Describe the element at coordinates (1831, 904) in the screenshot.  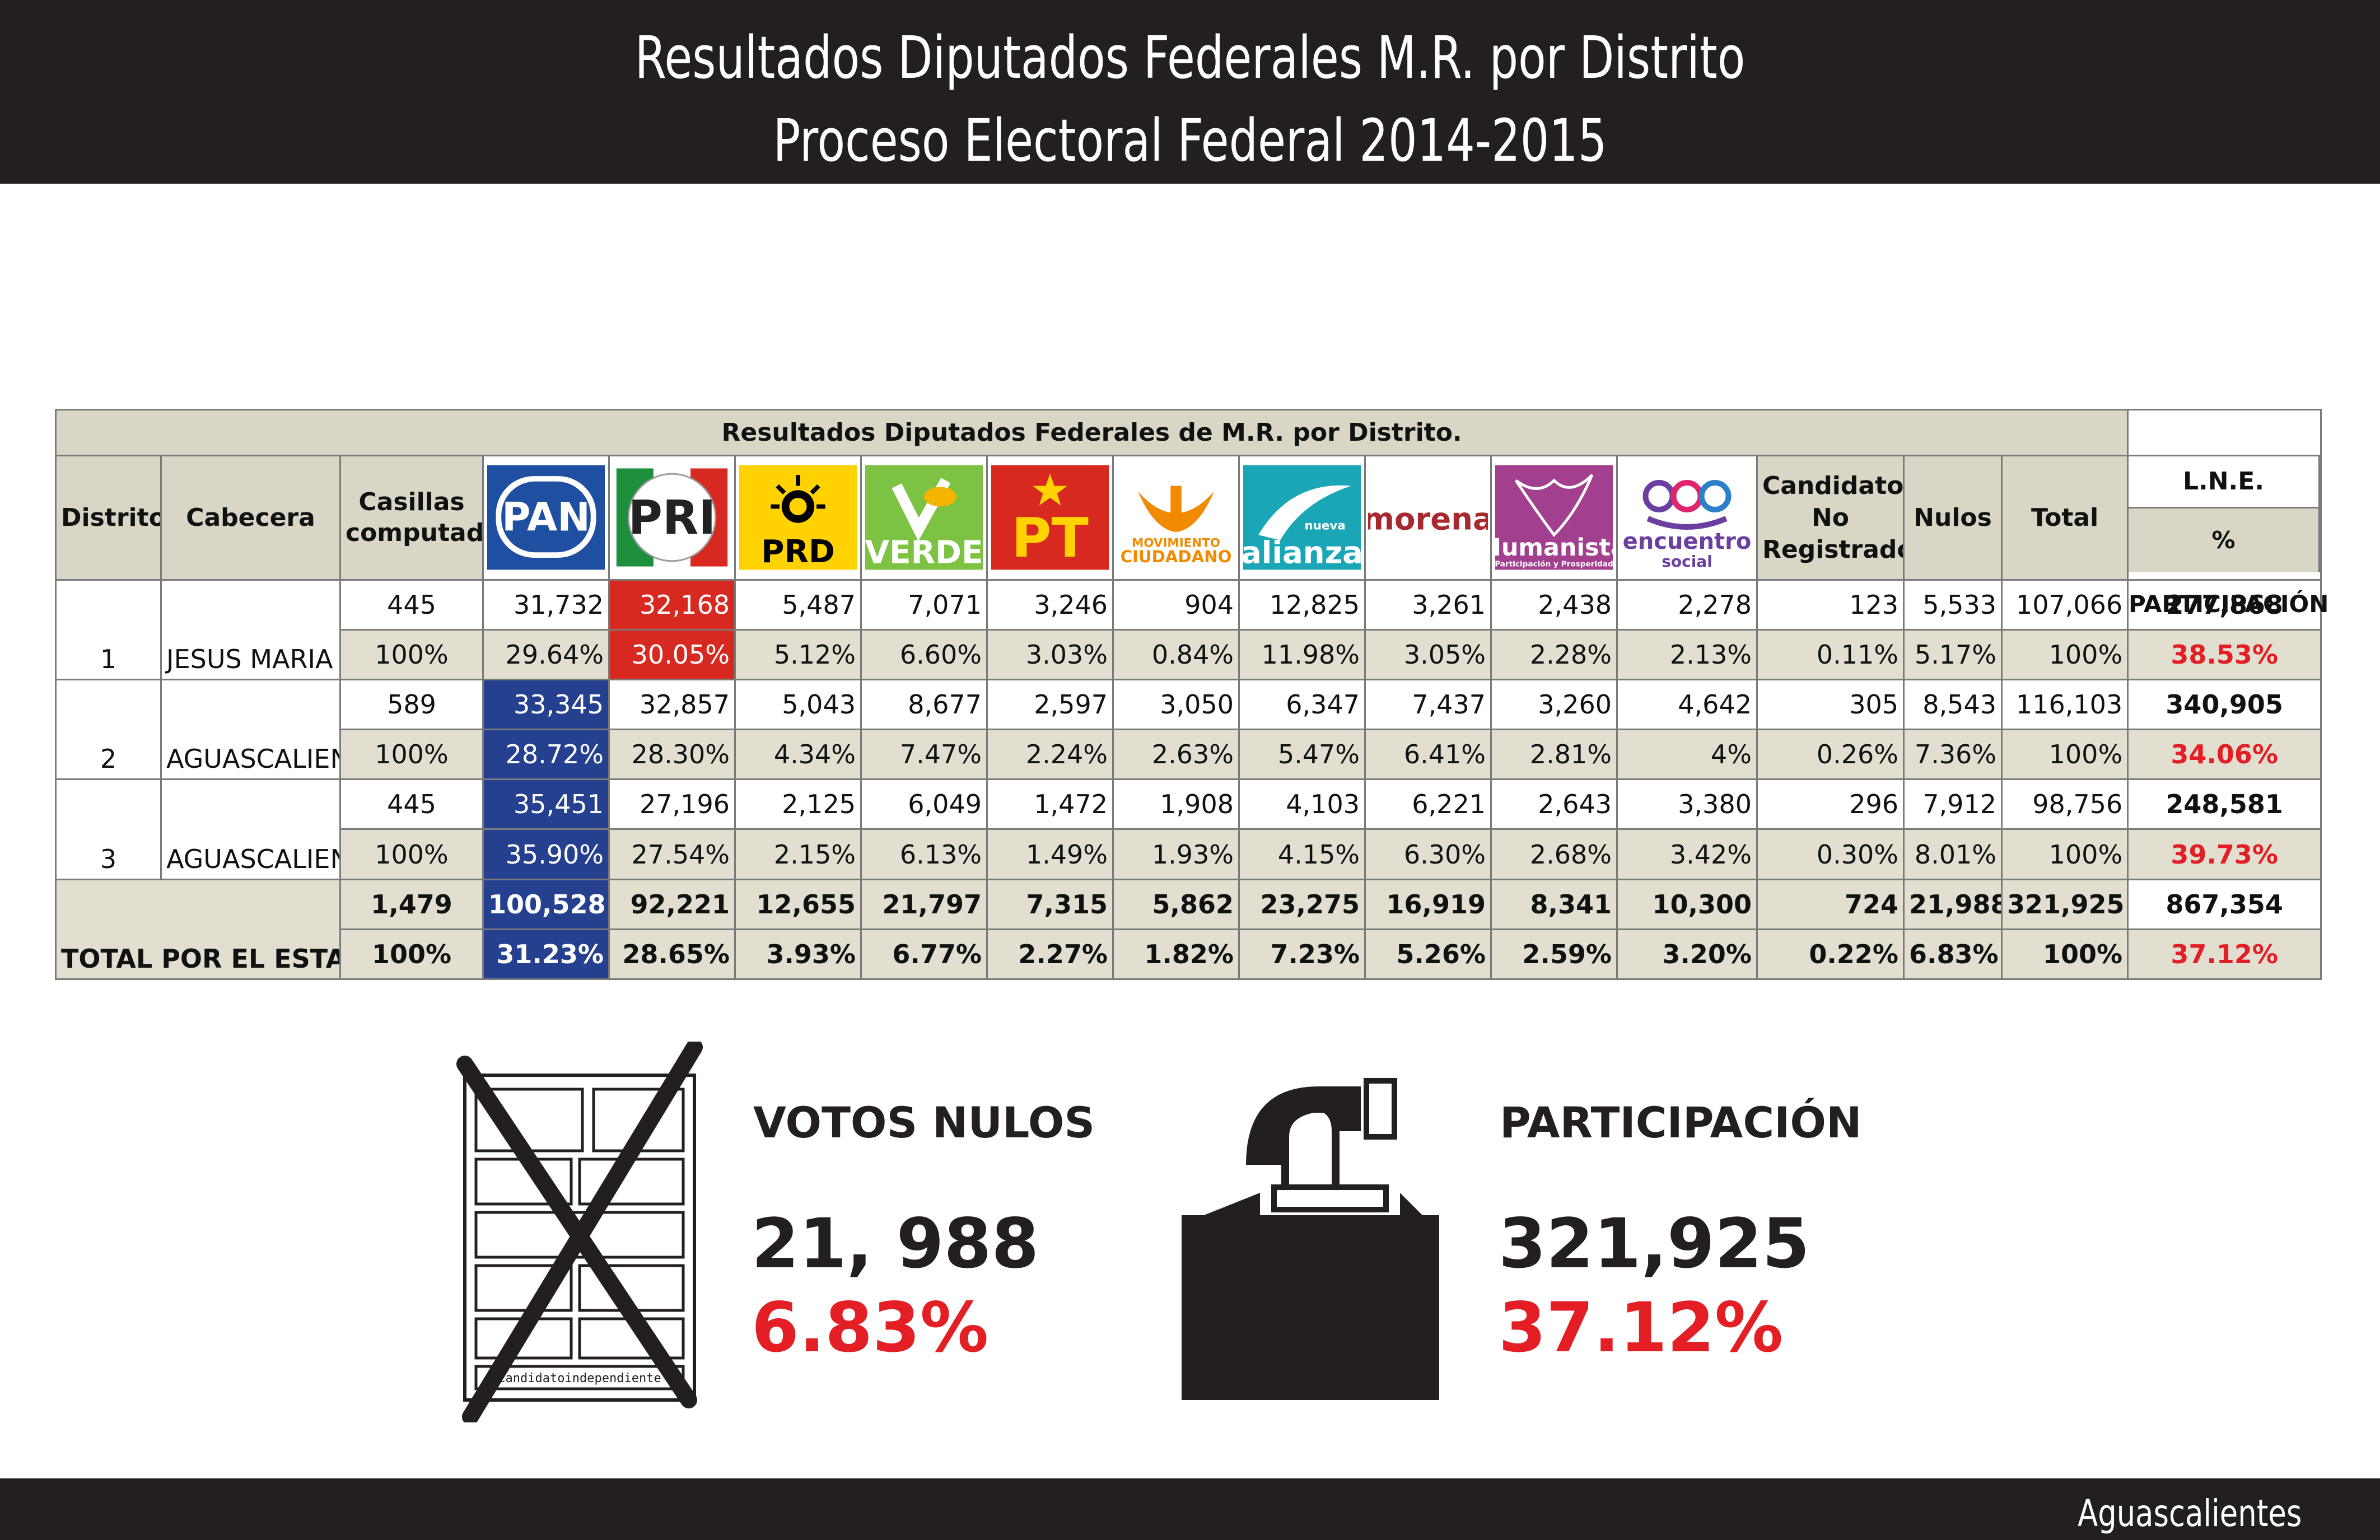
I see `vote-cell: 724` at that location.